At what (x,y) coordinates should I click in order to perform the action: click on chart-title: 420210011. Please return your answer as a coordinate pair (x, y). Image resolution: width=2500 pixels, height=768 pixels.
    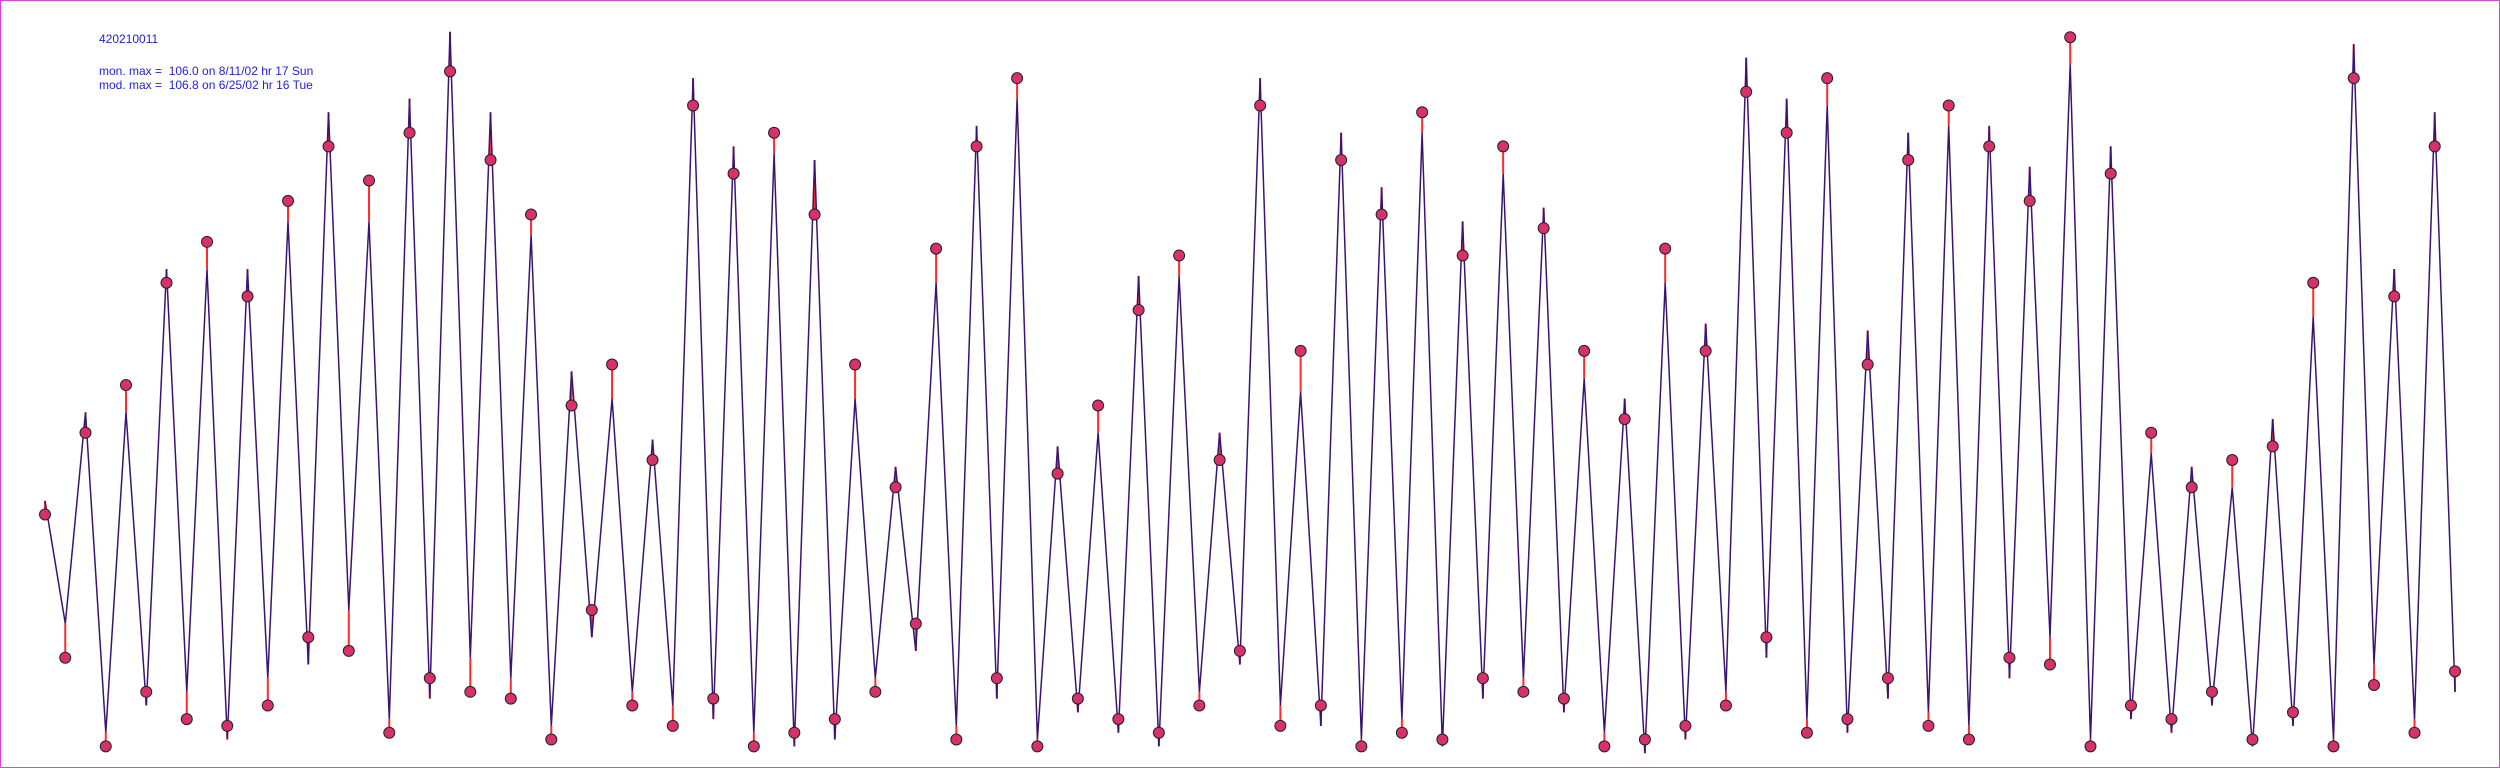
    Looking at the image, I should click on (129, 39).